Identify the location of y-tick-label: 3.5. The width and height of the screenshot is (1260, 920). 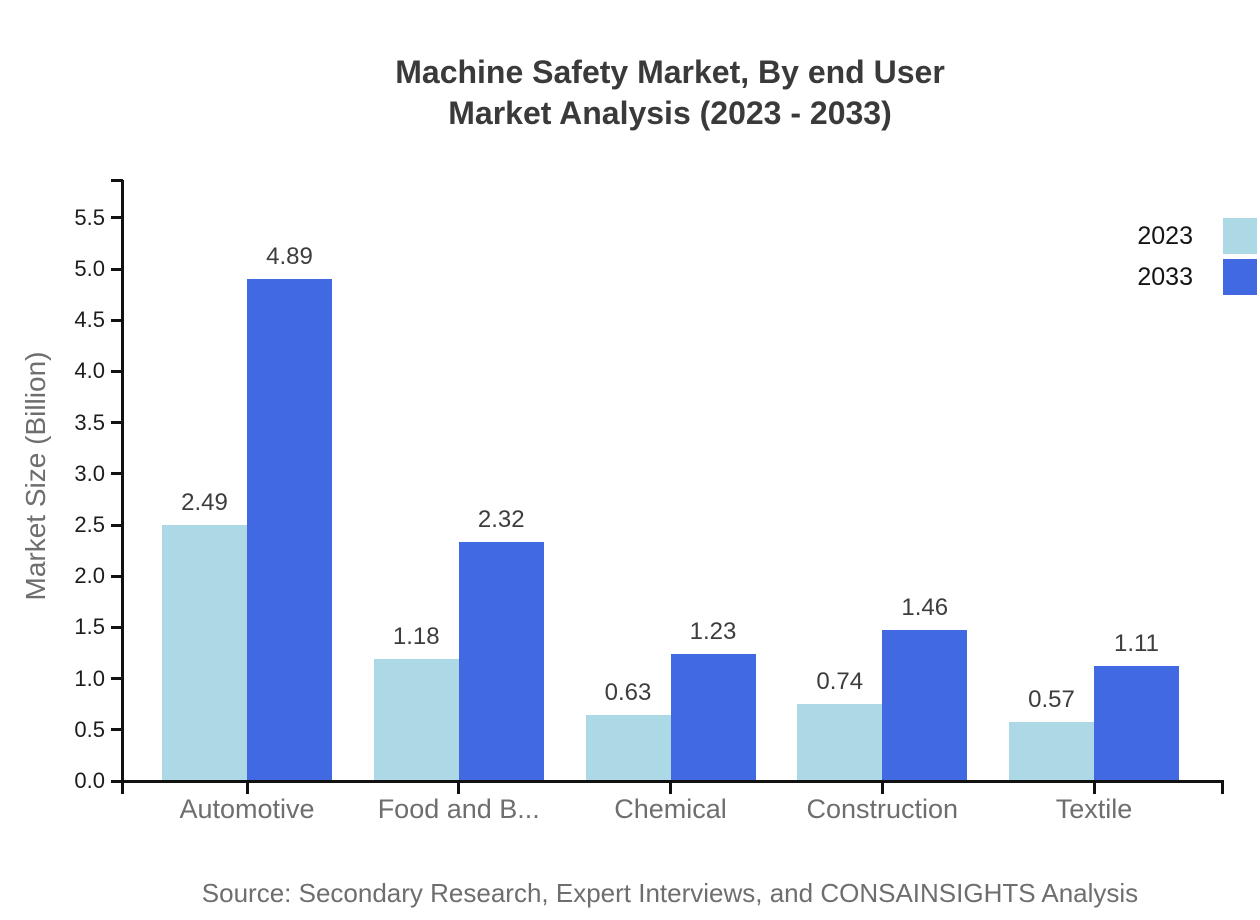
(89, 422).